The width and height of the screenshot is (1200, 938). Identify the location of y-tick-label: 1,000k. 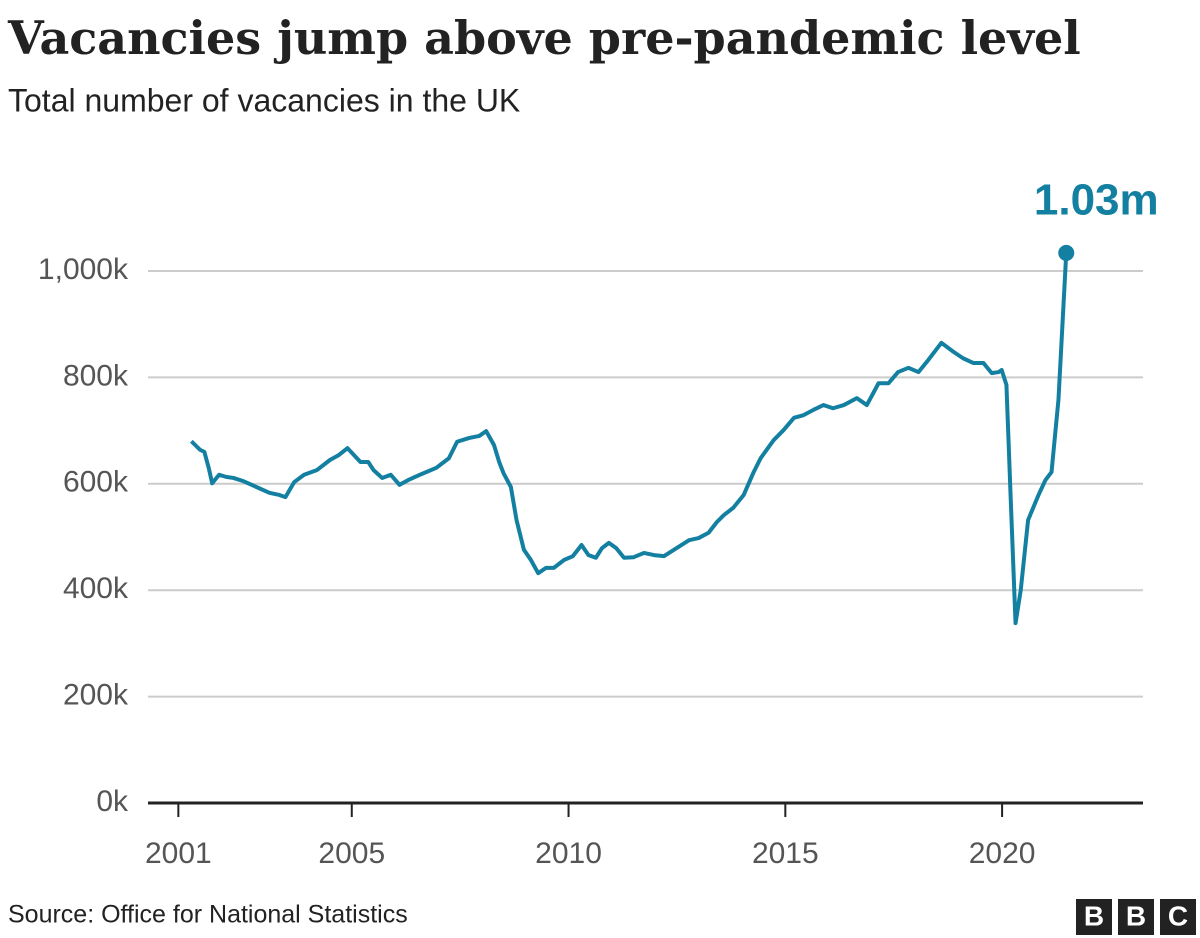
(83, 269).